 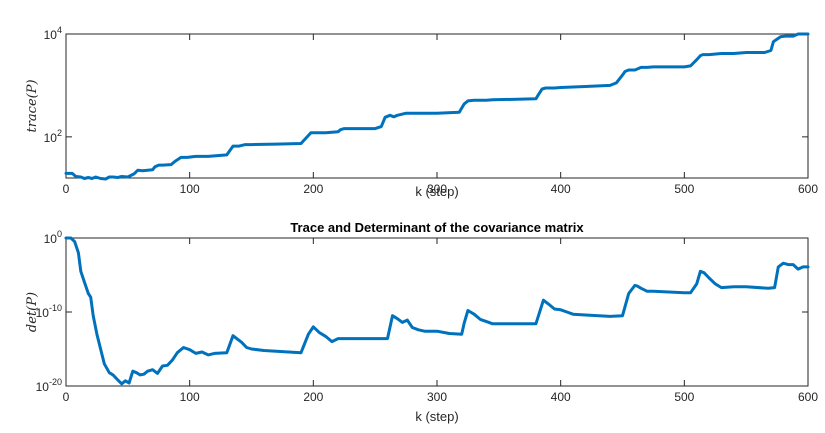 What do you see at coordinates (437, 189) in the screenshot?
I see `trace-x-tick-label: 300` at bounding box center [437, 189].